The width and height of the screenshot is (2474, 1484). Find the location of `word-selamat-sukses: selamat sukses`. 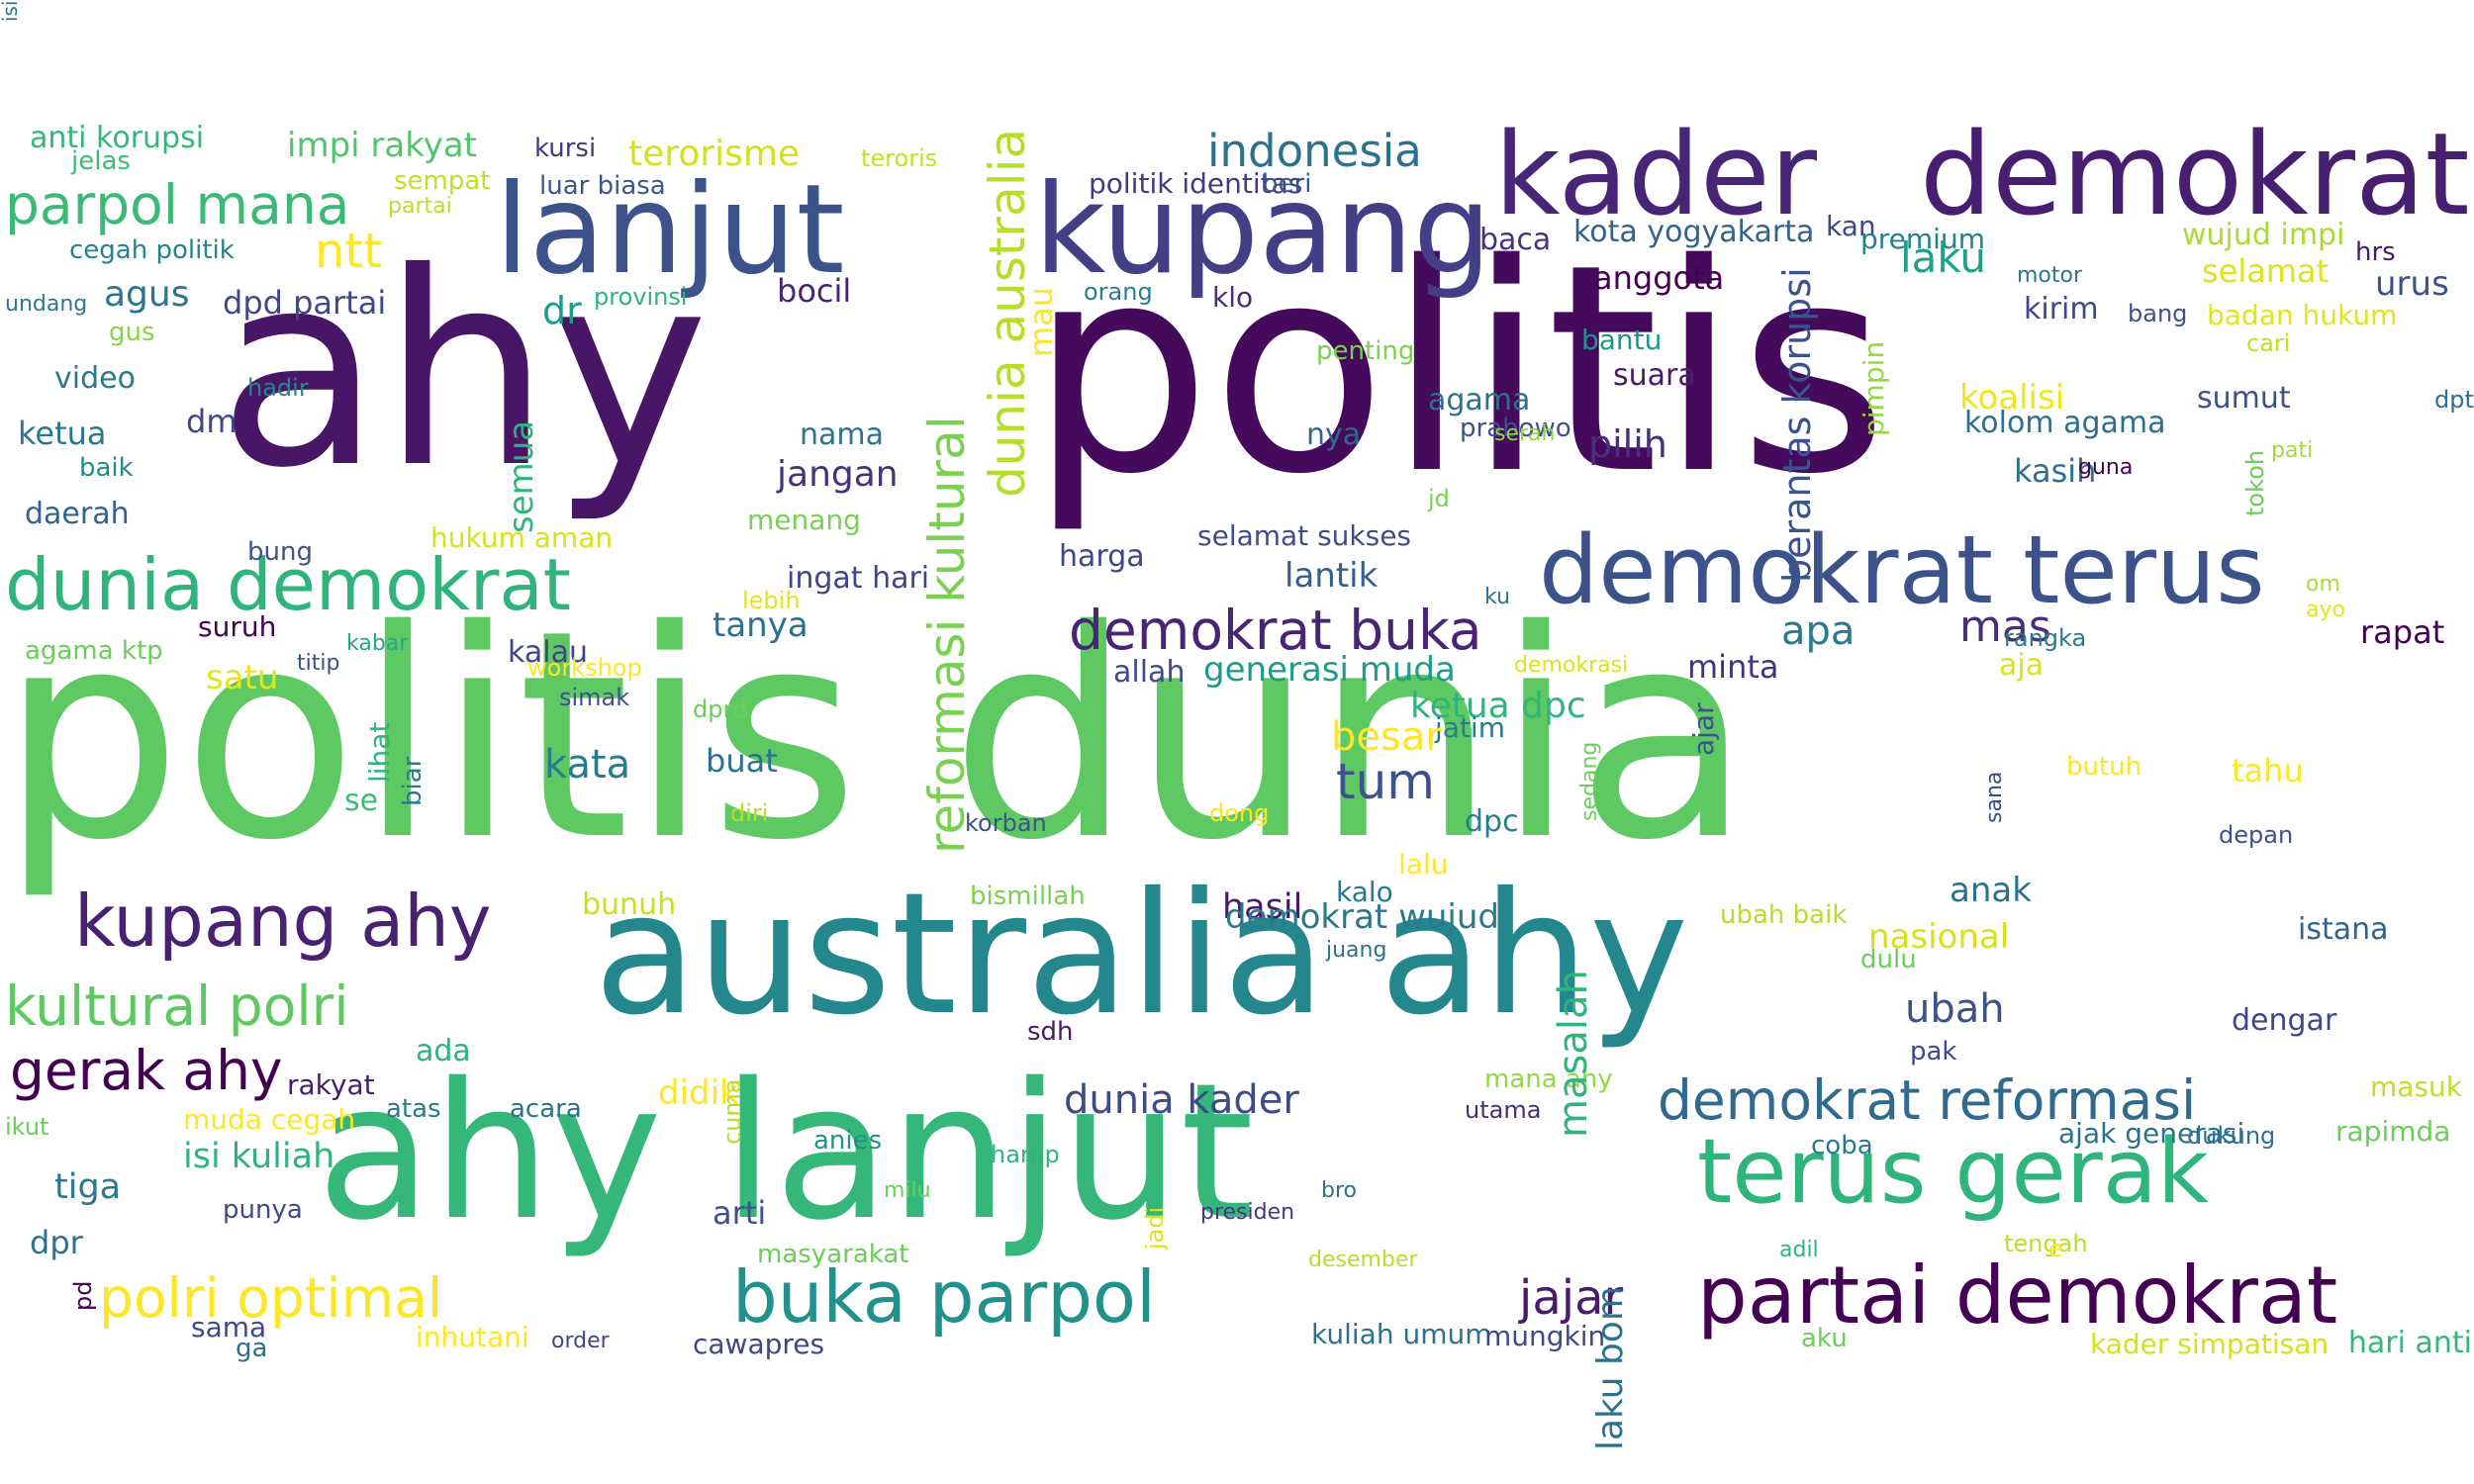

word-selamat-sukses: selamat sukses is located at coordinates (1305, 535).